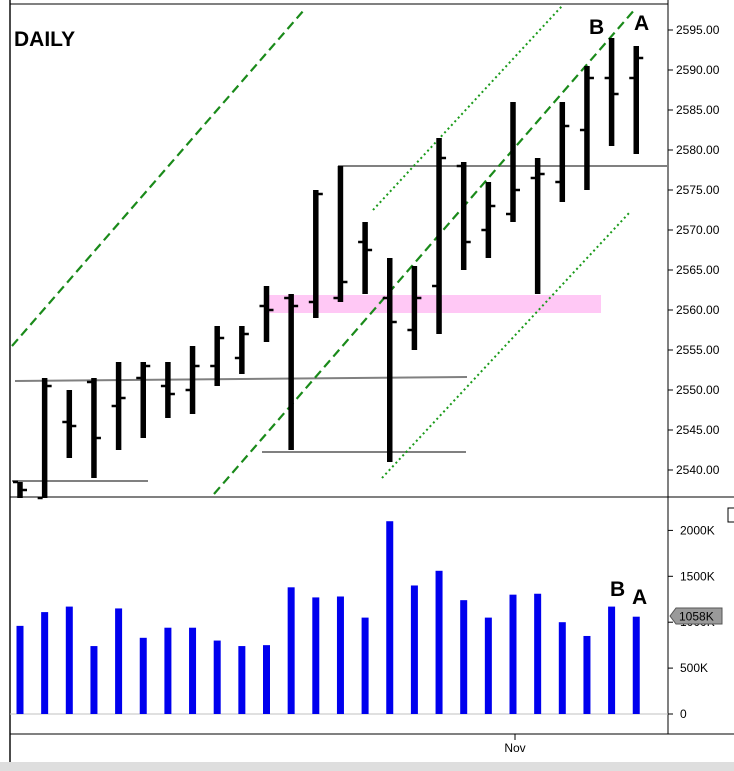 The width and height of the screenshot is (734, 771). I want to click on price-axis-label: 2560.00, so click(698, 310).